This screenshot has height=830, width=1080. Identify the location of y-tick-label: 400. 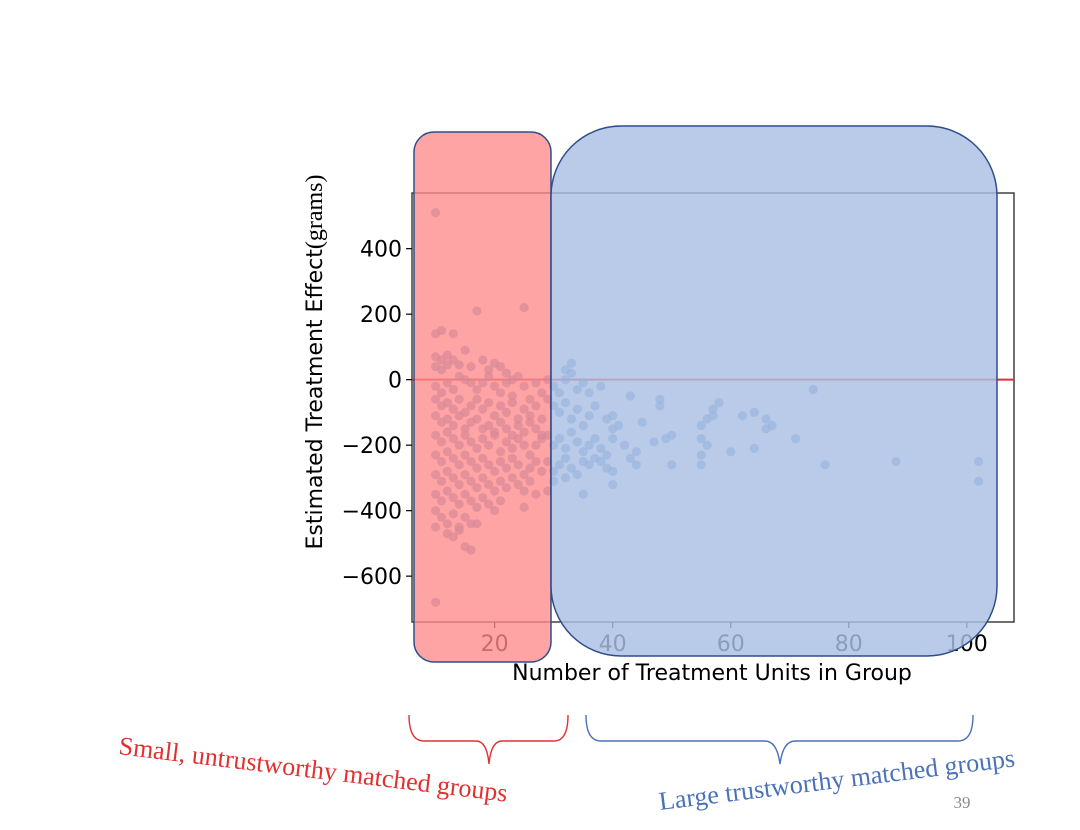
(381, 250).